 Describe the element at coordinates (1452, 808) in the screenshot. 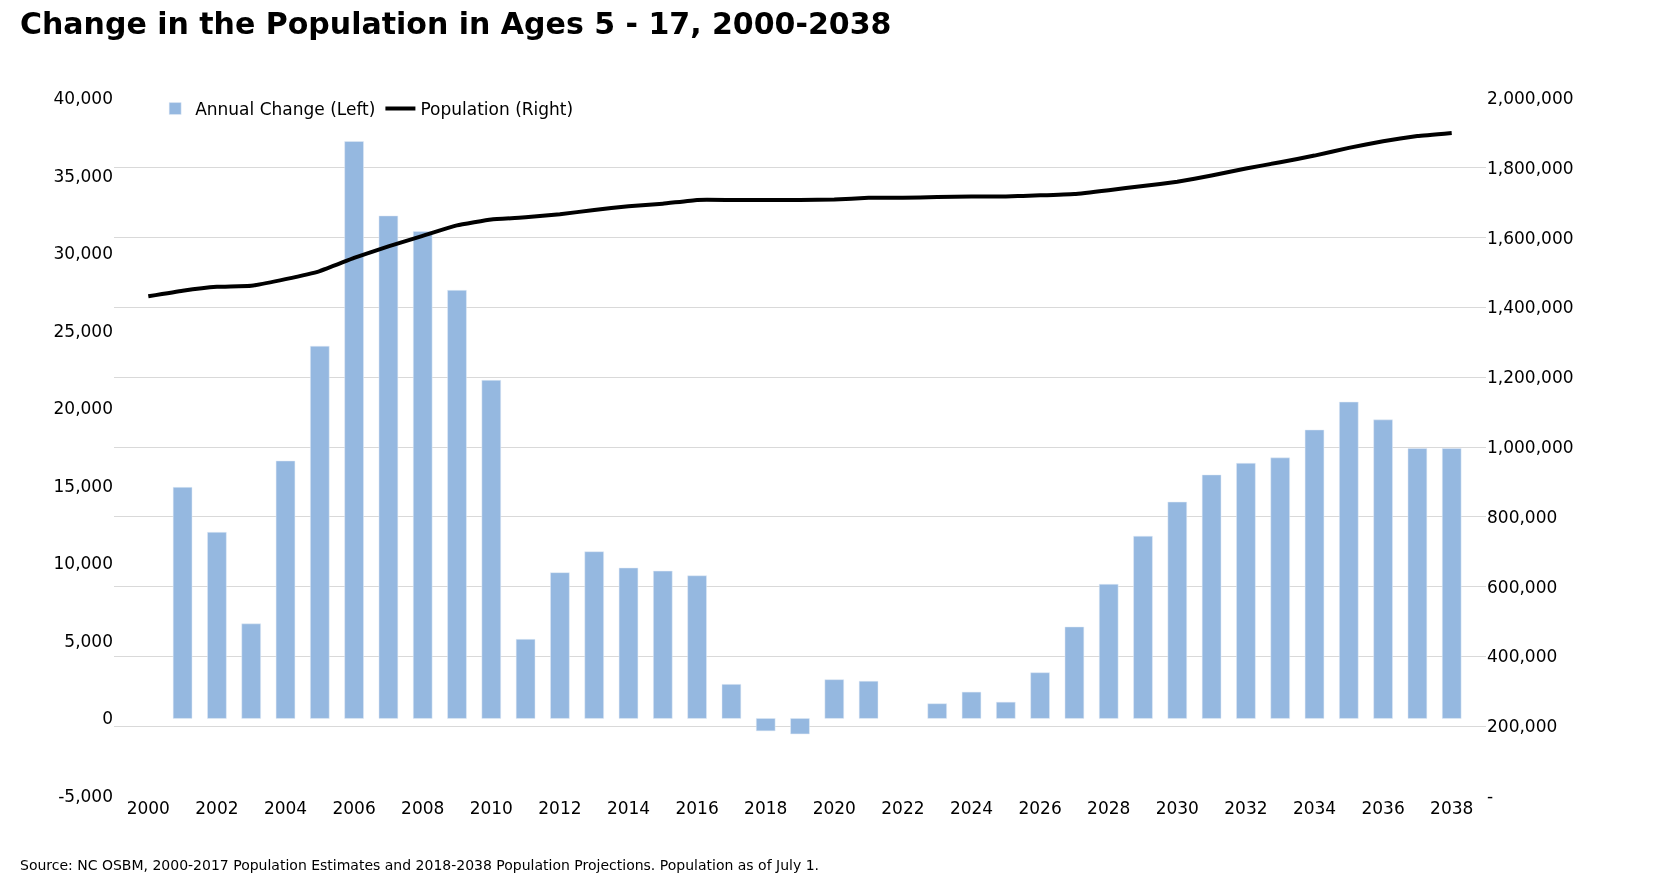

I see `x-tick-label: 2038` at that location.